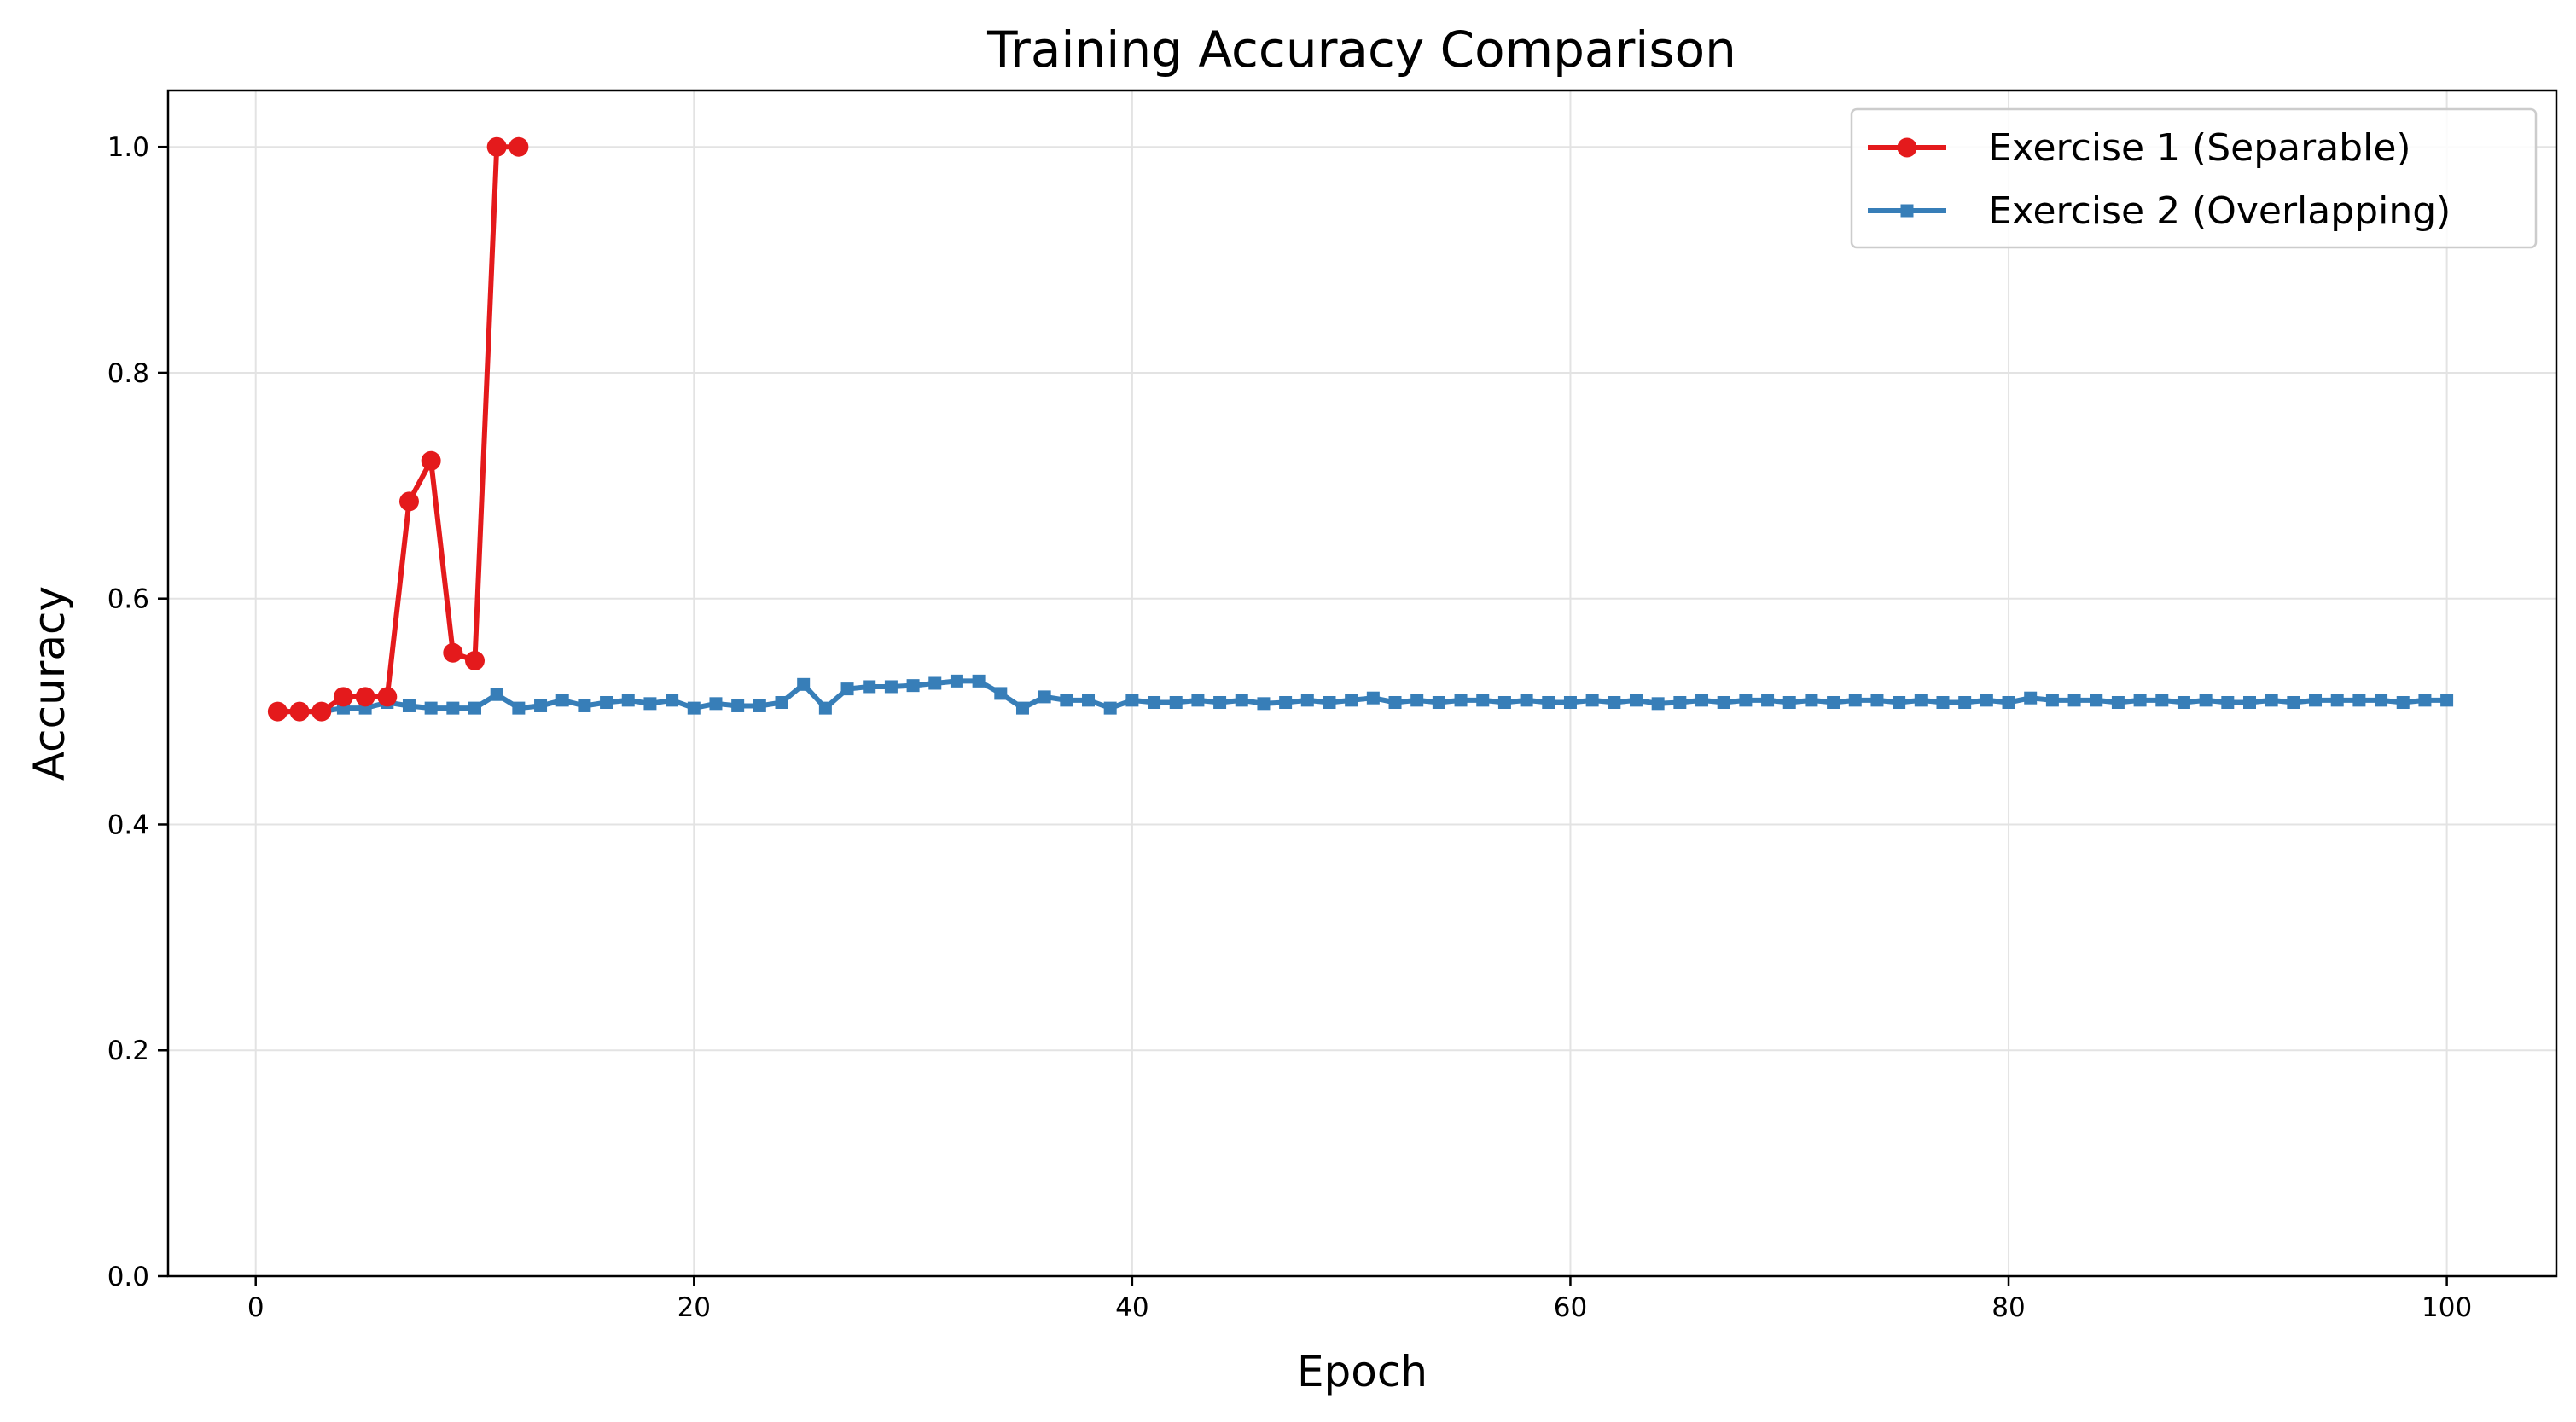 Image resolution: width=2576 pixels, height=1422 pixels. I want to click on x-tick-label: 20, so click(694, 1307).